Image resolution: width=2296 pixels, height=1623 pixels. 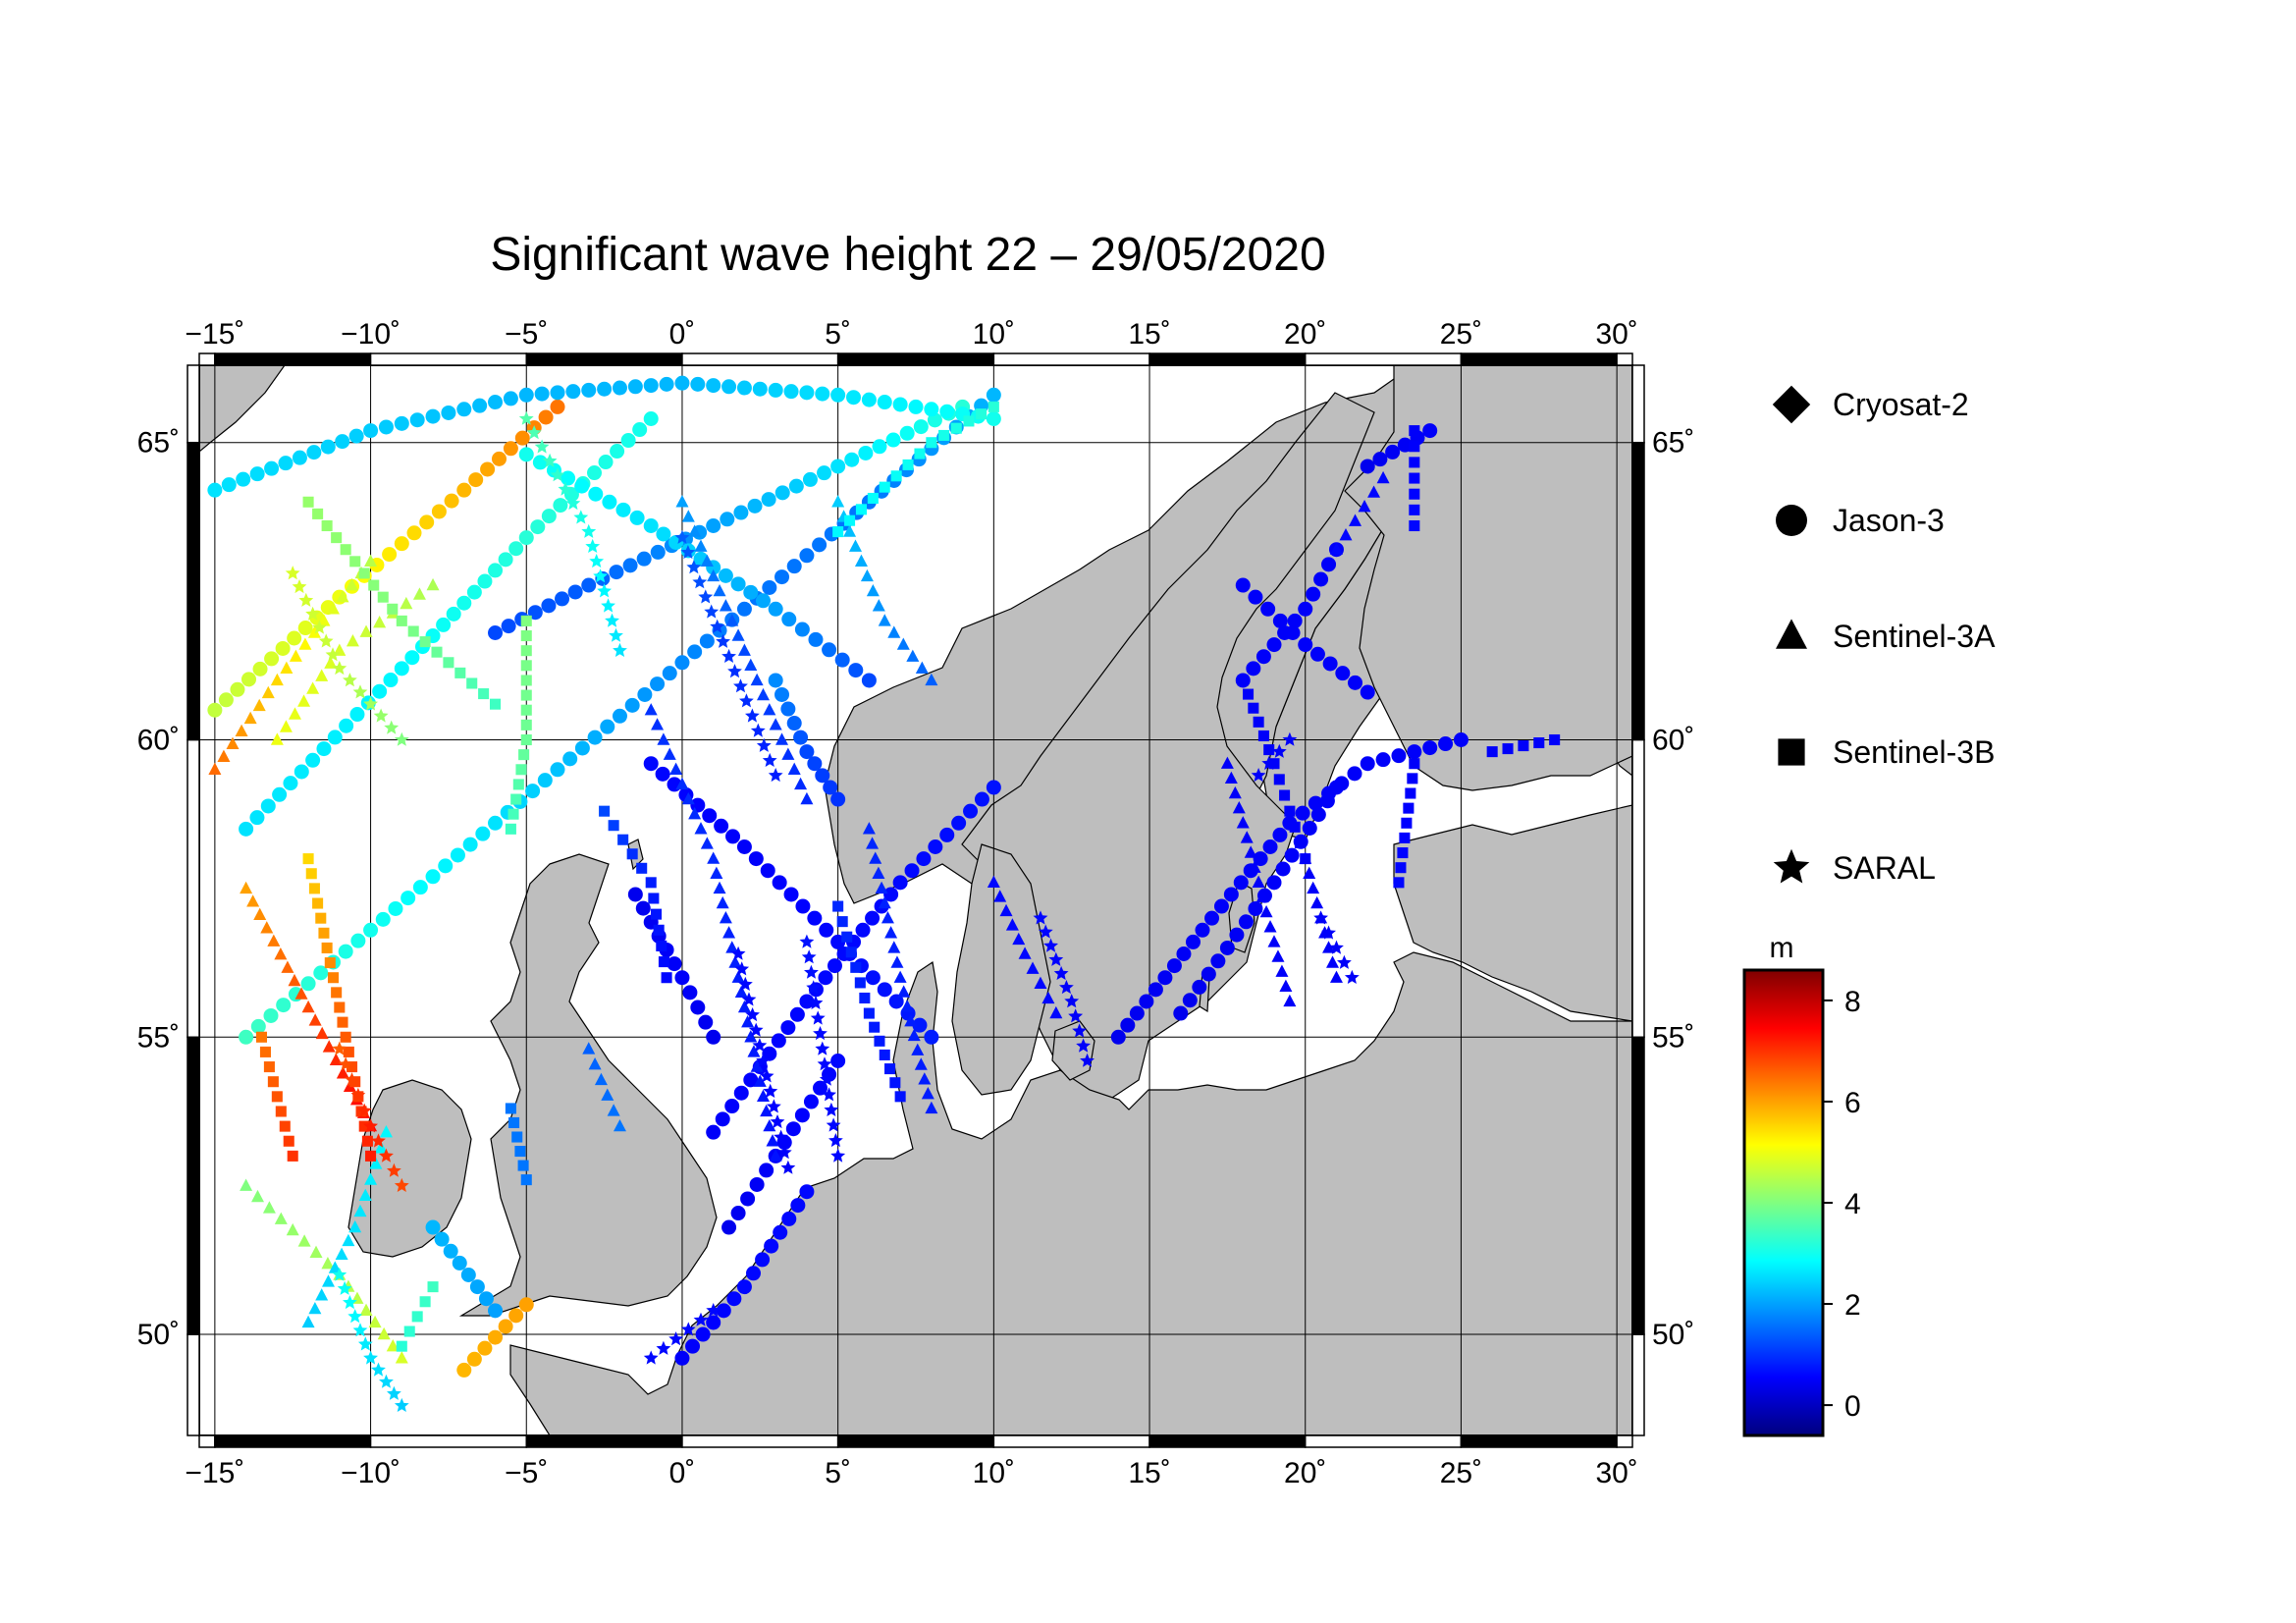 I want to click on track-saral, so click(x=763, y=1060).